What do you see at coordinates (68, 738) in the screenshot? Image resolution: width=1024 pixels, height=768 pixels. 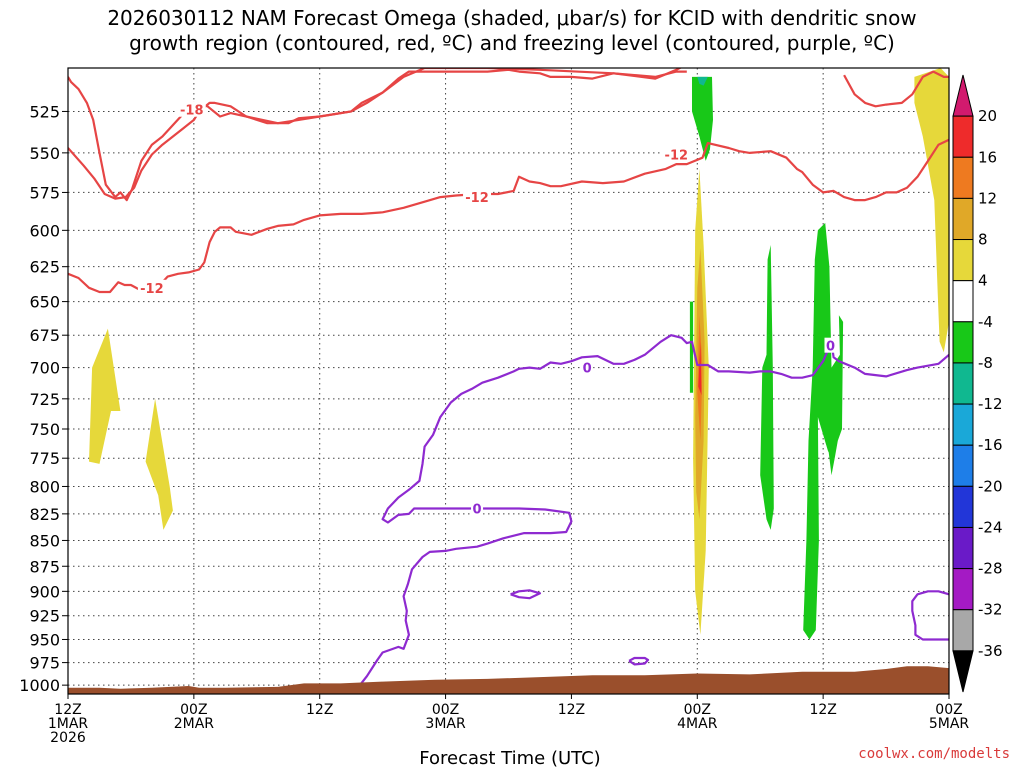 I see `x-tick-label: 2026` at bounding box center [68, 738].